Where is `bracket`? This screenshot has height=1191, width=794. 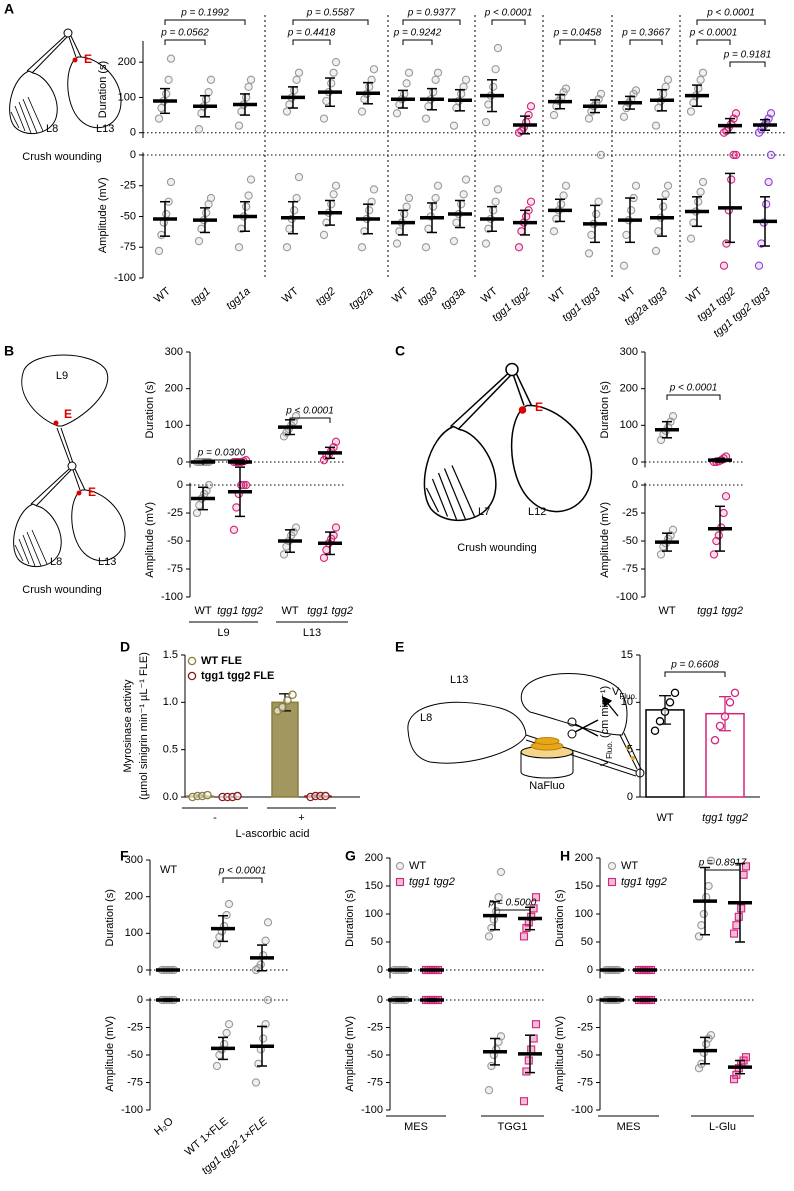 bracket is located at coordinates (310, 420).